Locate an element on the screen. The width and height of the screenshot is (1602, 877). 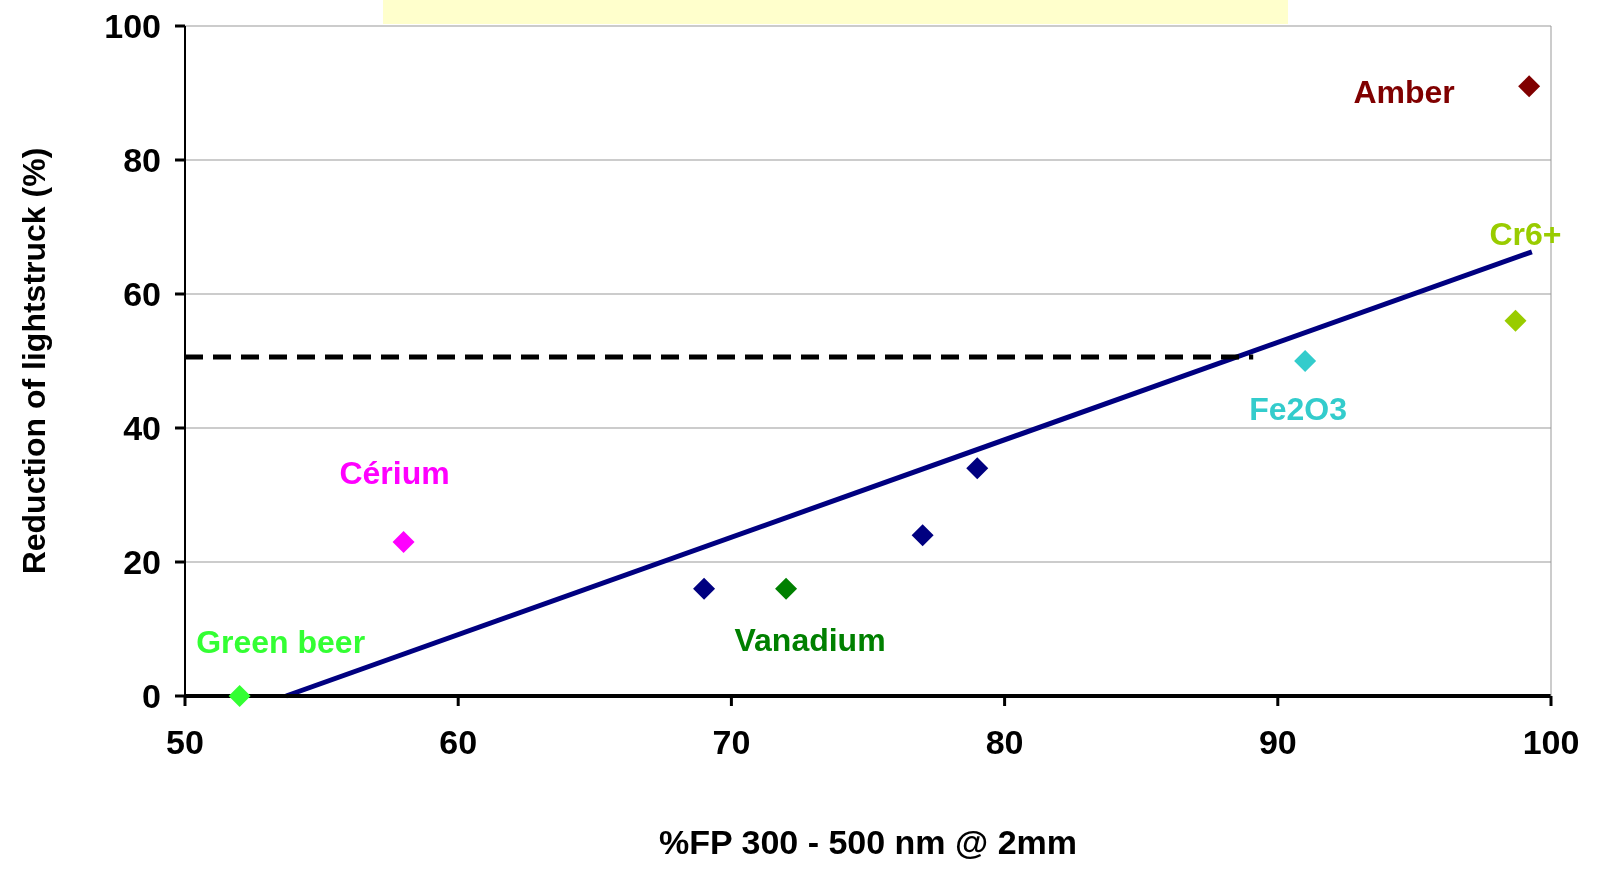
y-tick-label: 80 is located at coordinates (142, 160).